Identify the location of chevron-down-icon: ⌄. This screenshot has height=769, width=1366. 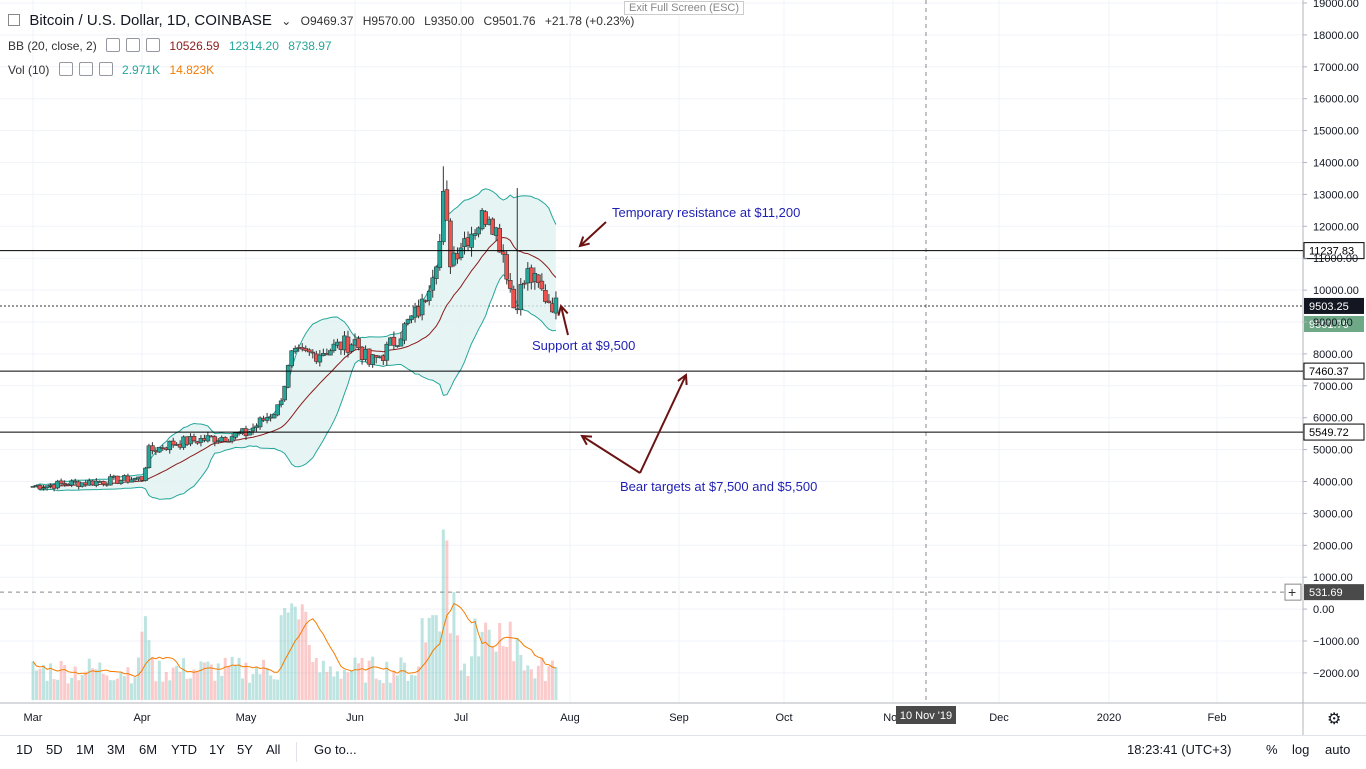
(286, 21).